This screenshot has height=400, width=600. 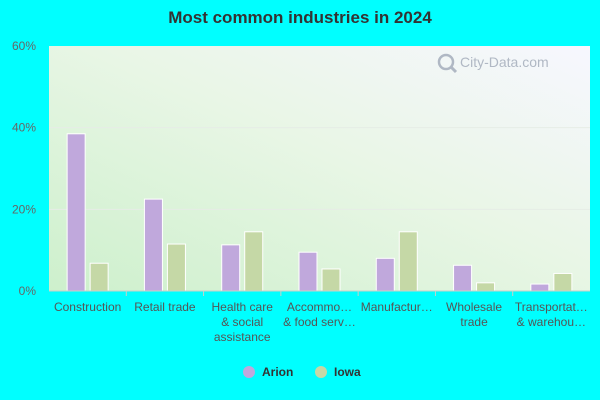 What do you see at coordinates (24, 209) in the screenshot?
I see `y-tick-label: 20%` at bounding box center [24, 209].